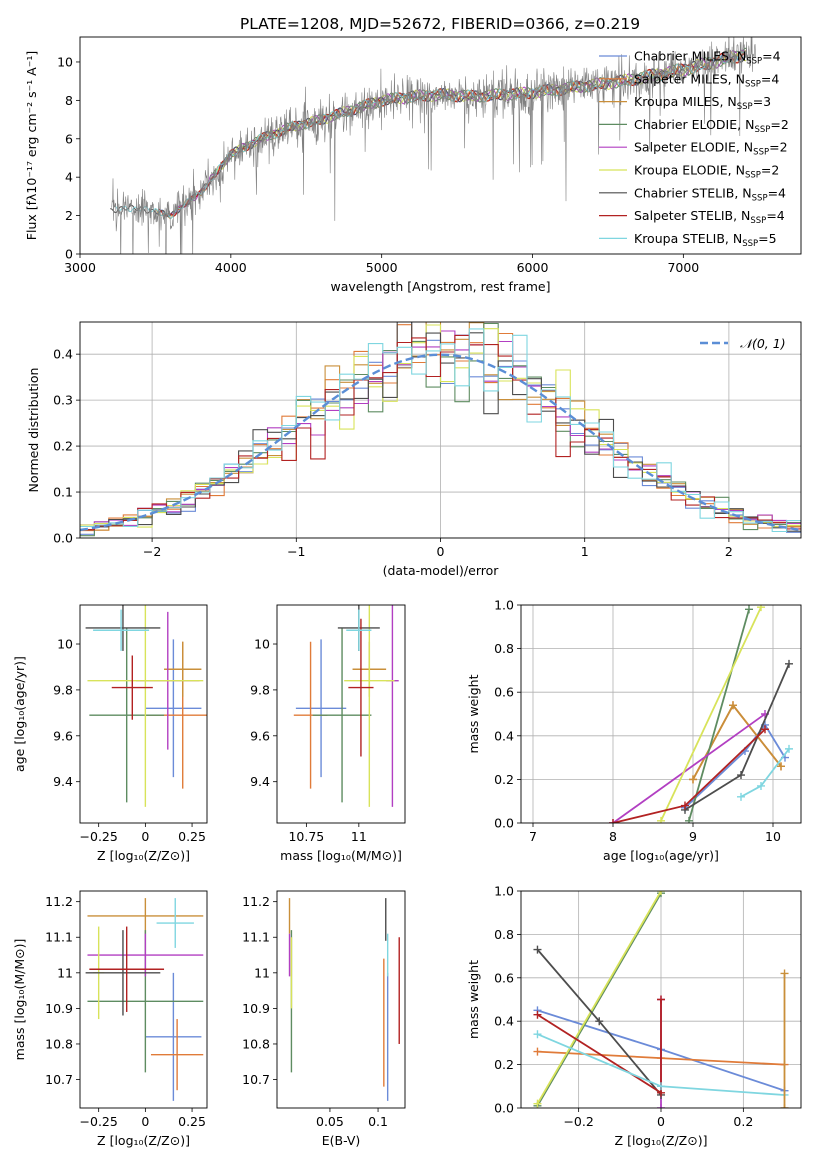 The width and height of the screenshot is (819, 1170). Describe the element at coordinates (99, 1121) in the screenshot. I see `x-tick-label: −0.25` at that location.